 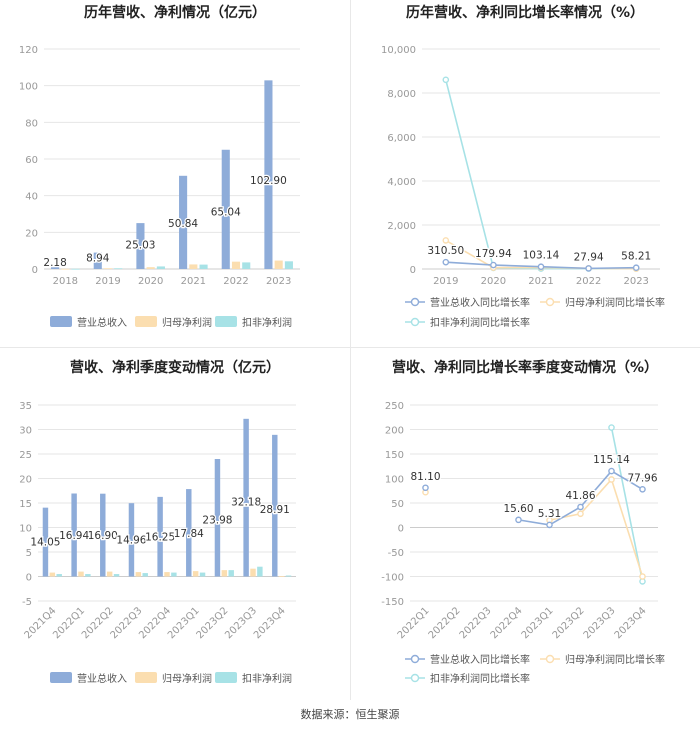 What do you see at coordinates (480, 659) in the screenshot?
I see `quarterly_growth-legend-label: 营业总收入同比增长率` at bounding box center [480, 659].